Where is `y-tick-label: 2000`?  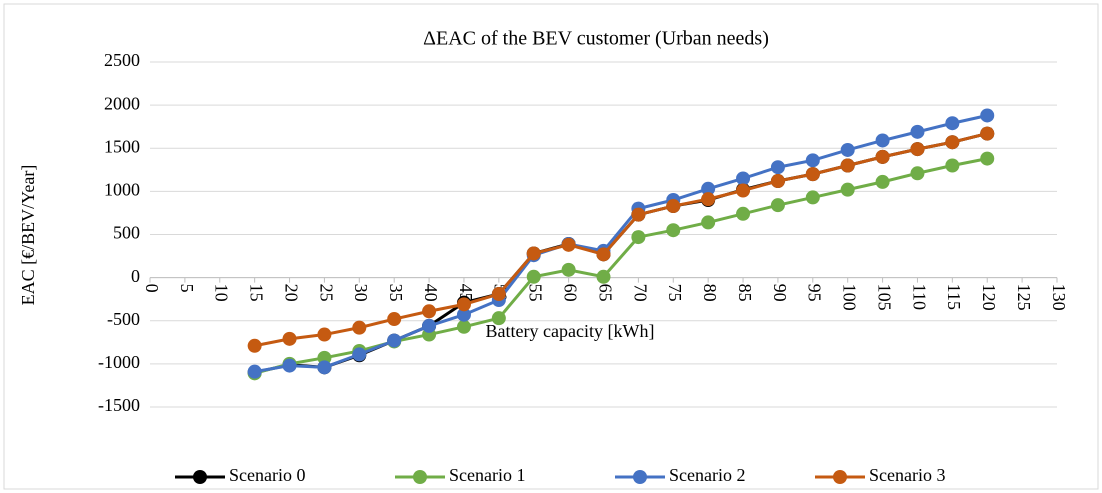 y-tick-label: 2000 is located at coordinates (122, 103).